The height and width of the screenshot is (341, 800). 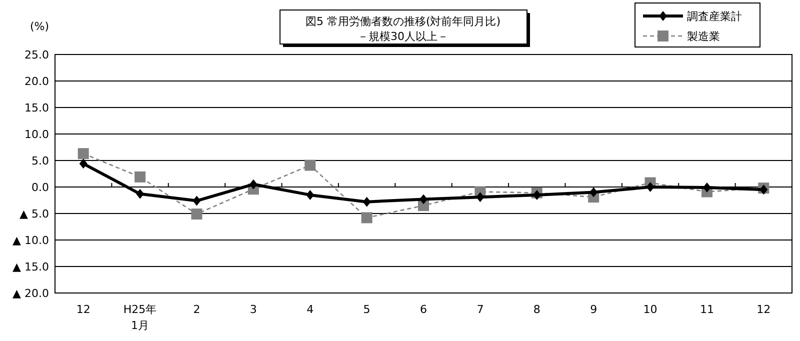 What do you see at coordinates (30, 267) in the screenshot?
I see `y-tick-label: ▲ 15.0` at bounding box center [30, 267].